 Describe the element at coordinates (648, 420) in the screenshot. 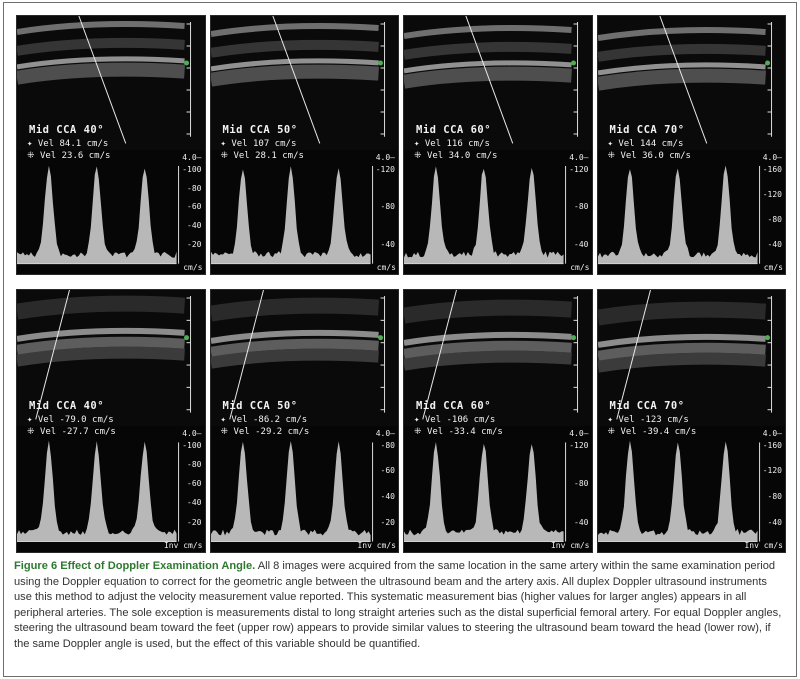

I see `peak-velocity-readout: ✦ Vel -123 cm/s` at that location.